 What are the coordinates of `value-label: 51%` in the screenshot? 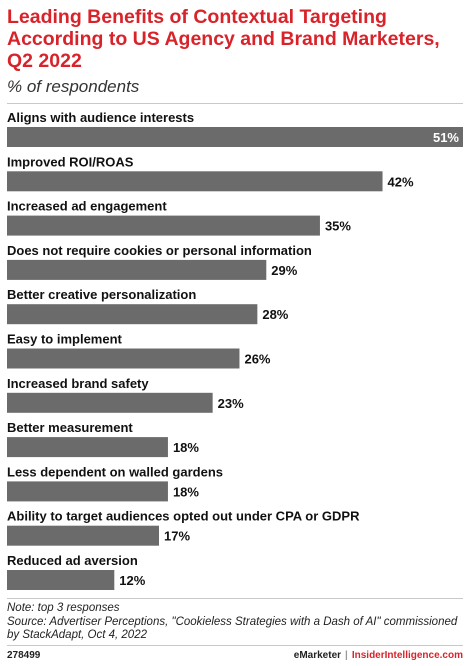 It's located at (446, 137).